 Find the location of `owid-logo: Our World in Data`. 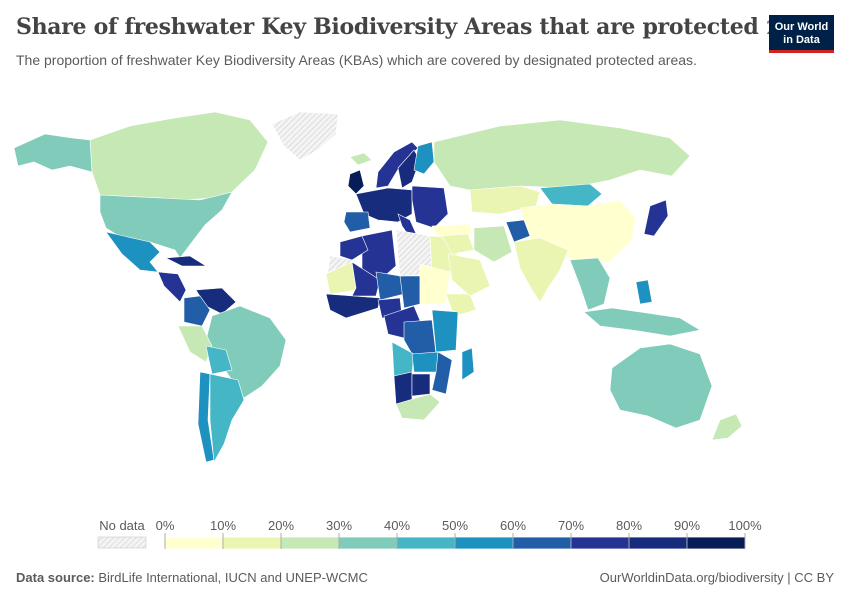

owid-logo: Our World in Data is located at coordinates (801, 34).